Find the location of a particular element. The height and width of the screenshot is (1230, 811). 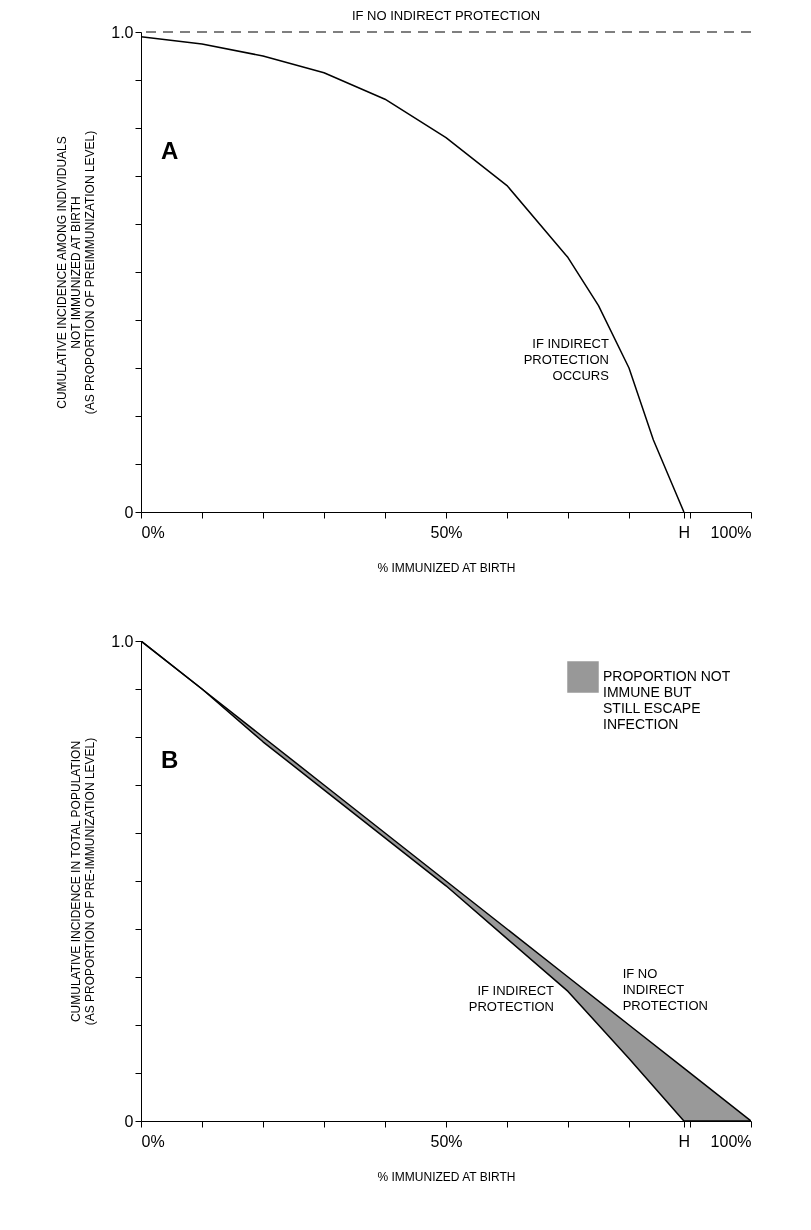

annotation: IF INDIRECT PROTECTION is located at coordinates (511, 999).